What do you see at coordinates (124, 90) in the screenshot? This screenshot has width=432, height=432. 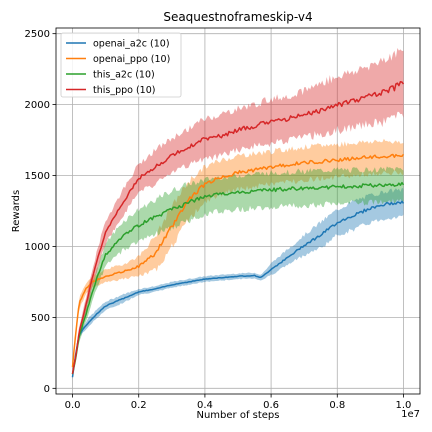 I see `legend-label-3: this_ppo (10)` at bounding box center [124, 90].